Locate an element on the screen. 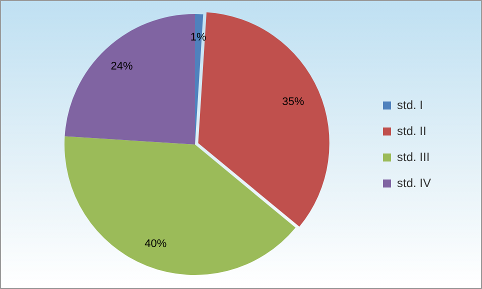 Image resolution: width=482 pixels, height=289 pixels. data-label: 40% is located at coordinates (155, 244).